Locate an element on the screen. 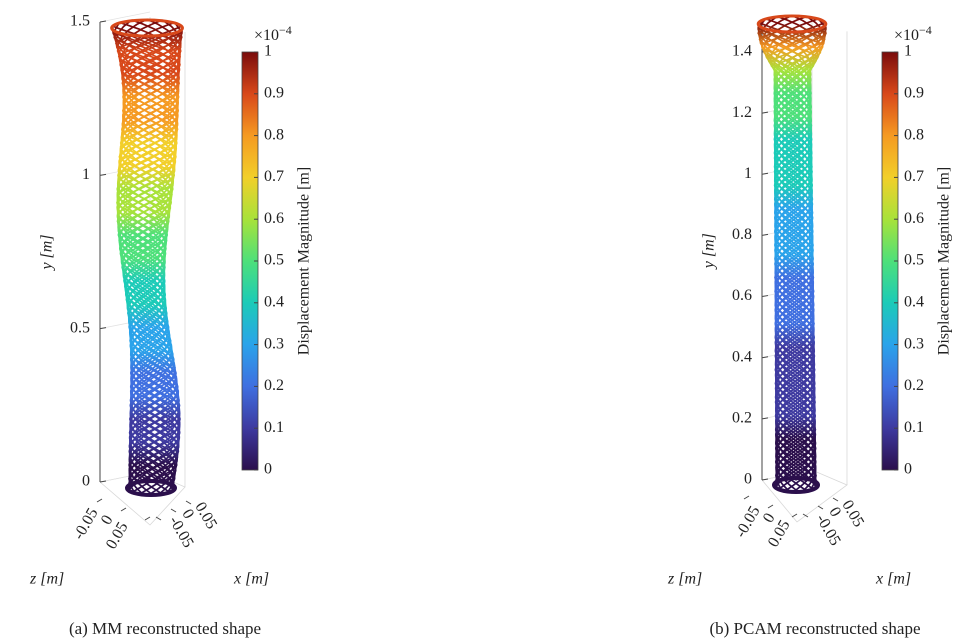 This screenshot has width=957, height=644. grid-line is located at coordinates (125, 17).